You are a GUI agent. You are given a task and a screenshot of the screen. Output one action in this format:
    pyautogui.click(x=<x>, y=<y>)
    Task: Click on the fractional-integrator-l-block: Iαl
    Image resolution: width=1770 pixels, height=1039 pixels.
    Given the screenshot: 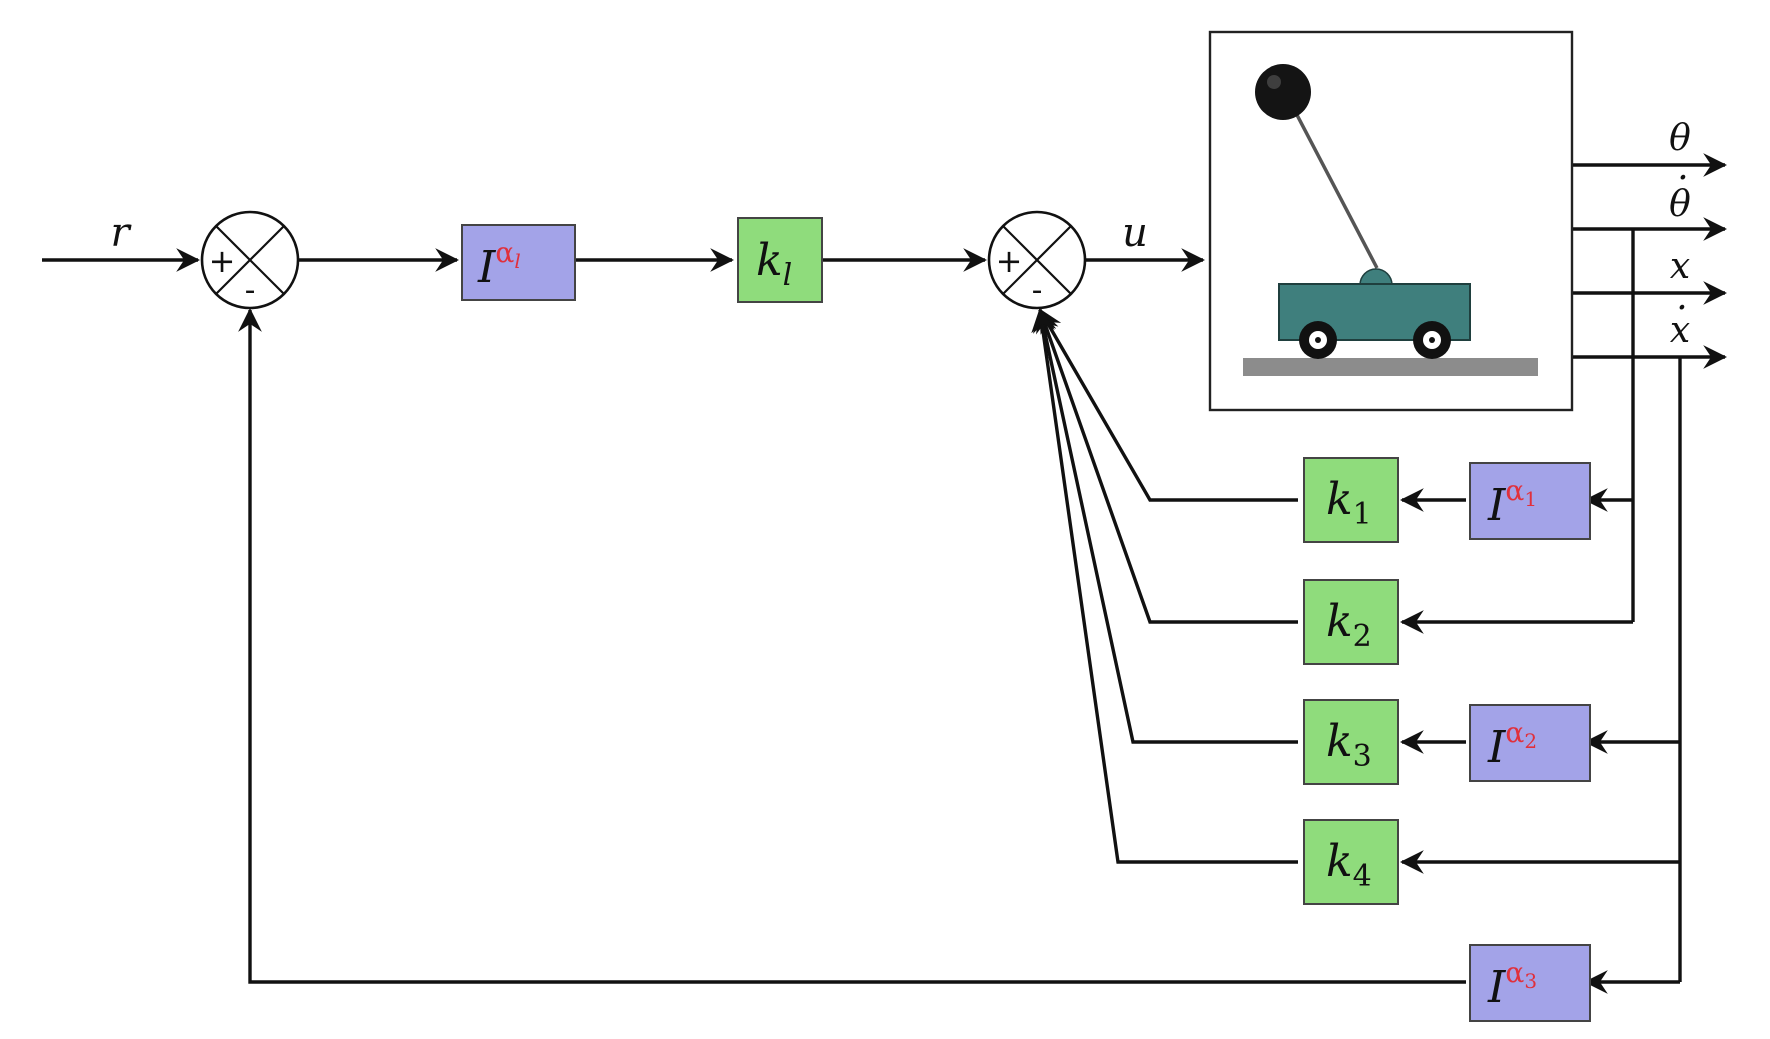 What is the action you would take?
    pyautogui.click(x=518, y=262)
    